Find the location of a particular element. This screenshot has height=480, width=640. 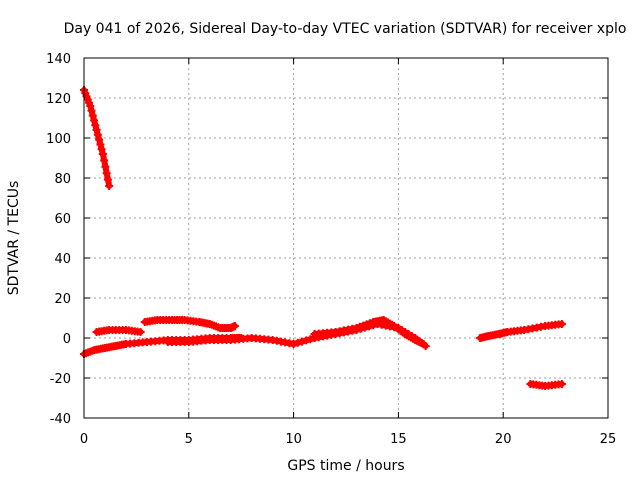

y-axis-label: SDTVAR / TECUs is located at coordinates (14, 238).